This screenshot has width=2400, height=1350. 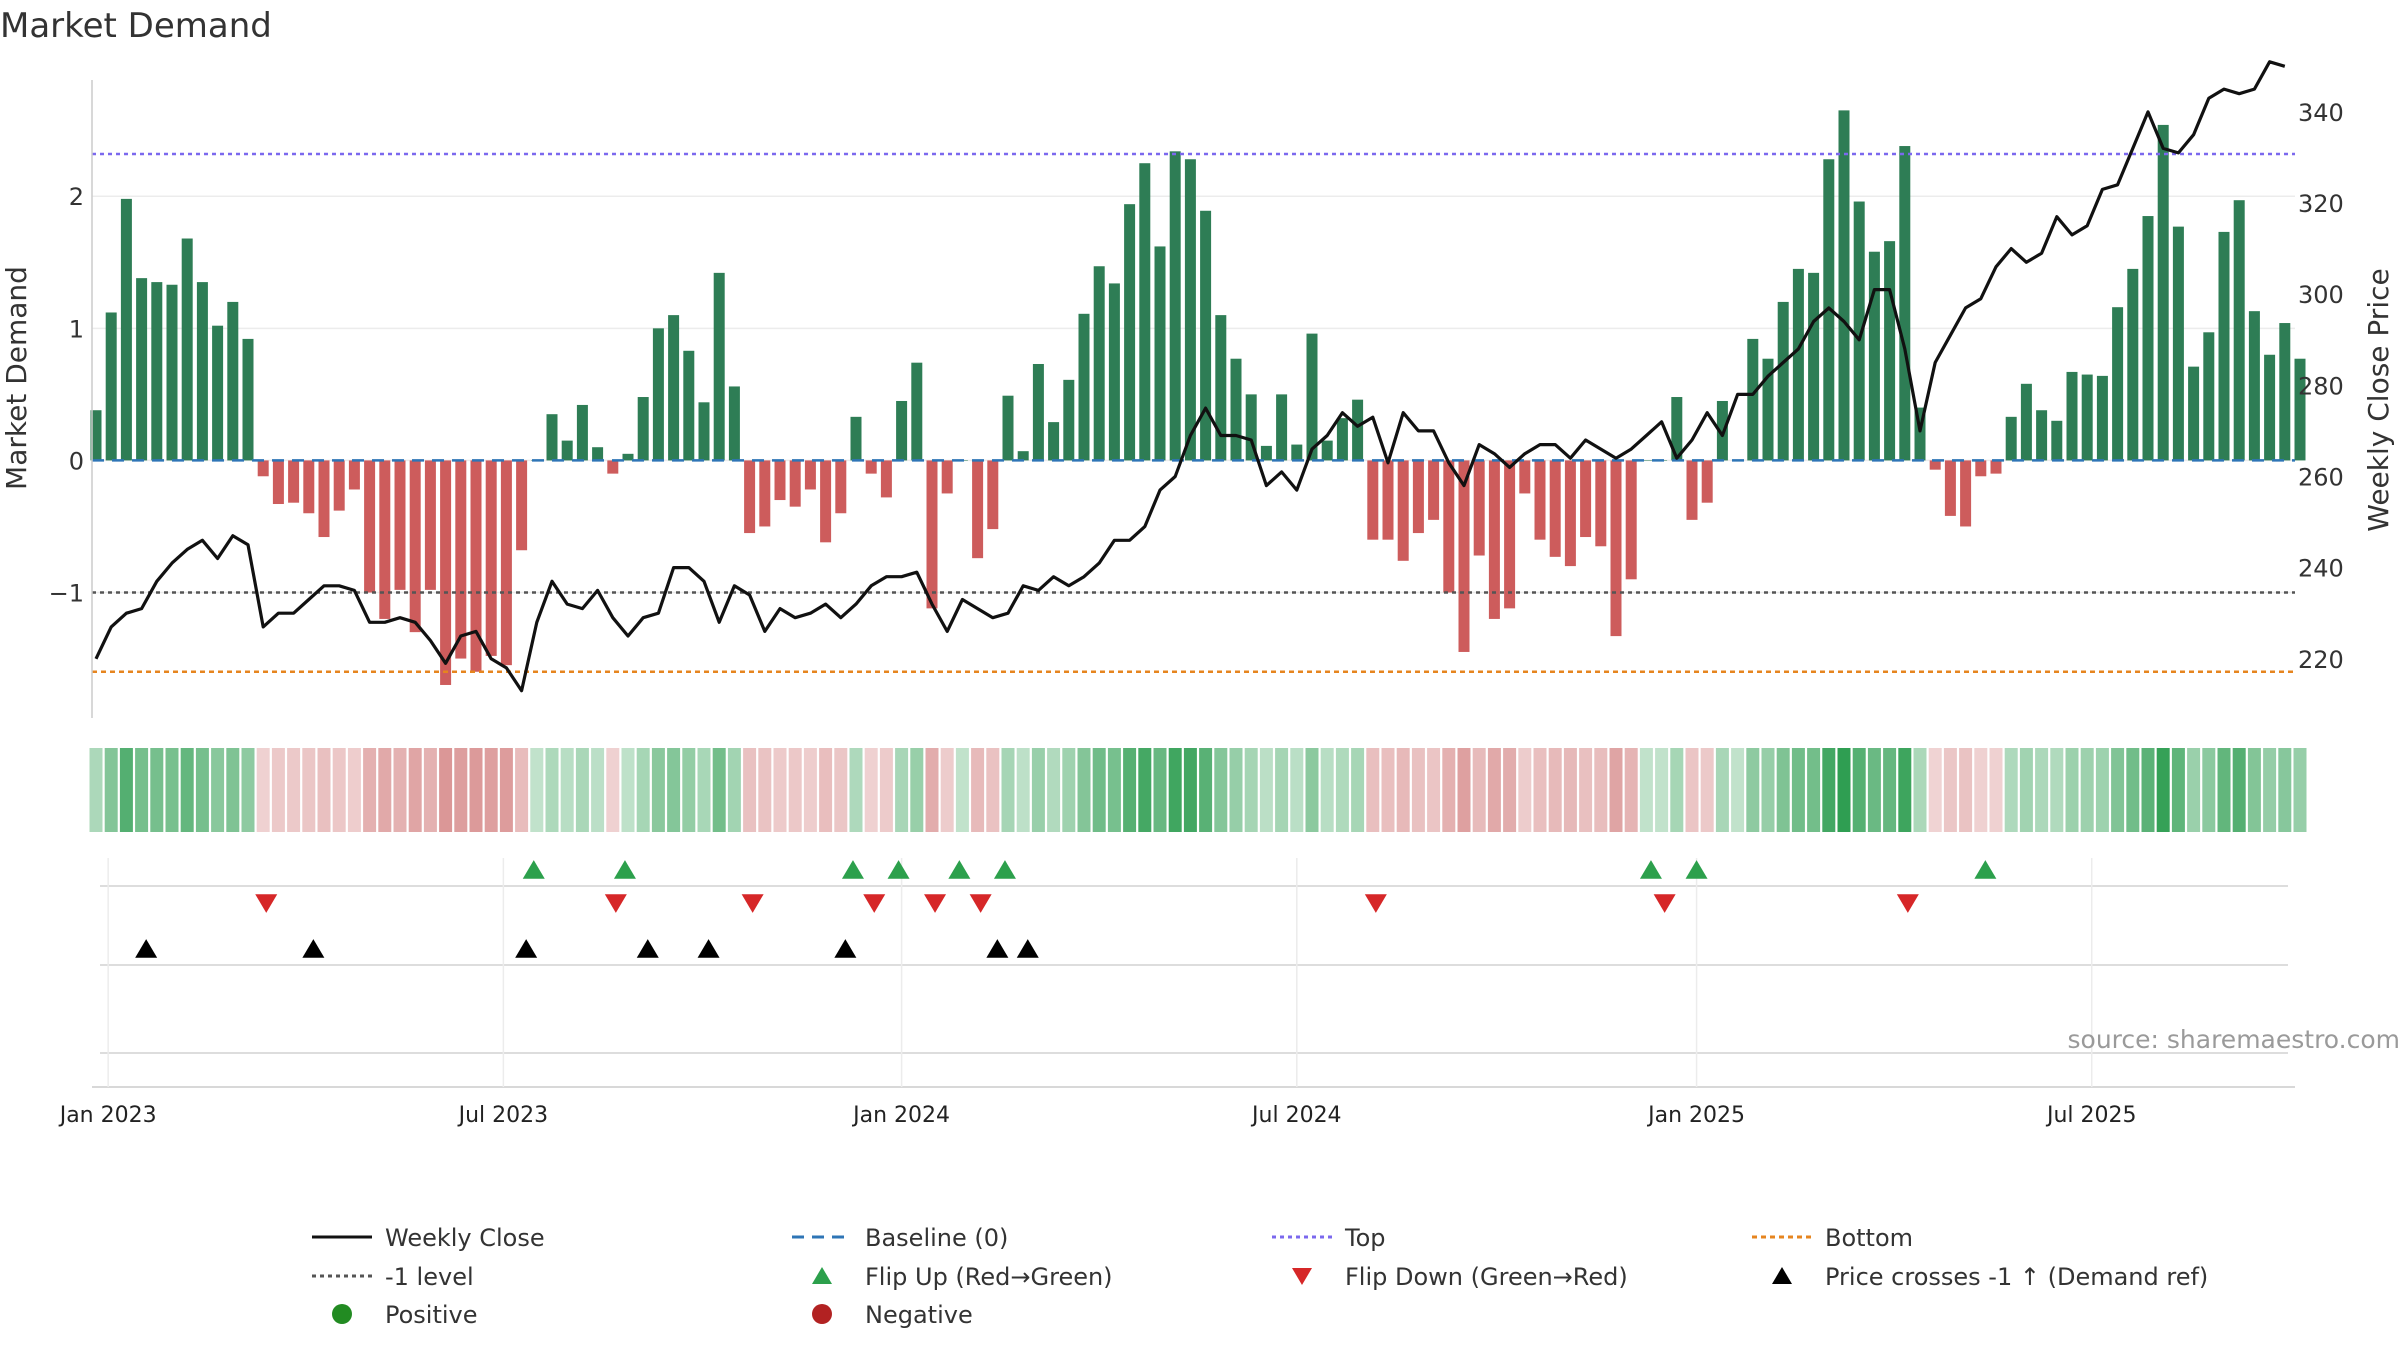 I want to click on left-tick-label: −1, so click(x=66, y=594).